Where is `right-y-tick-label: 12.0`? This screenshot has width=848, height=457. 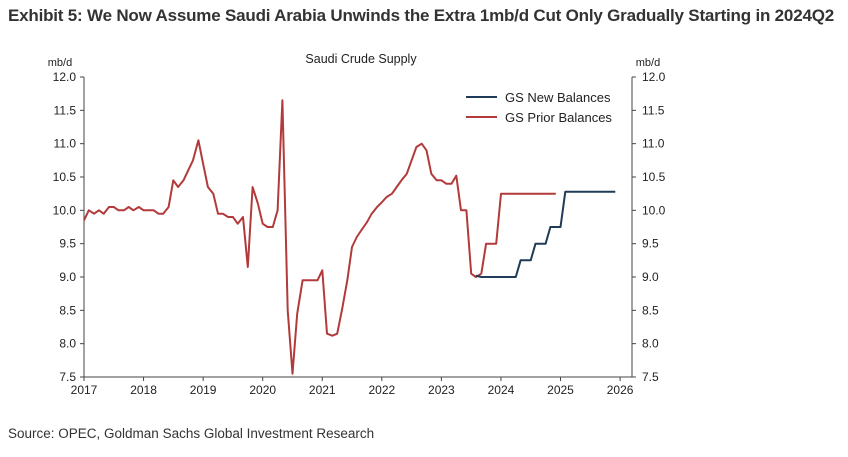
right-y-tick-label: 12.0 is located at coordinates (654, 77).